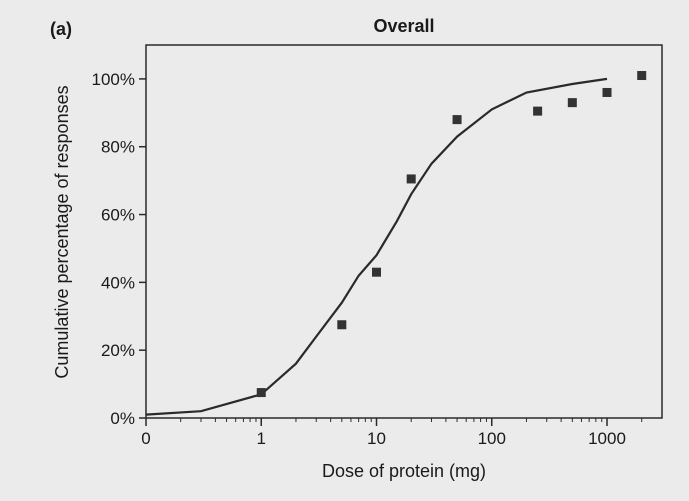  Describe the element at coordinates (607, 438) in the screenshot. I see `x-tick-label: 1000` at that location.